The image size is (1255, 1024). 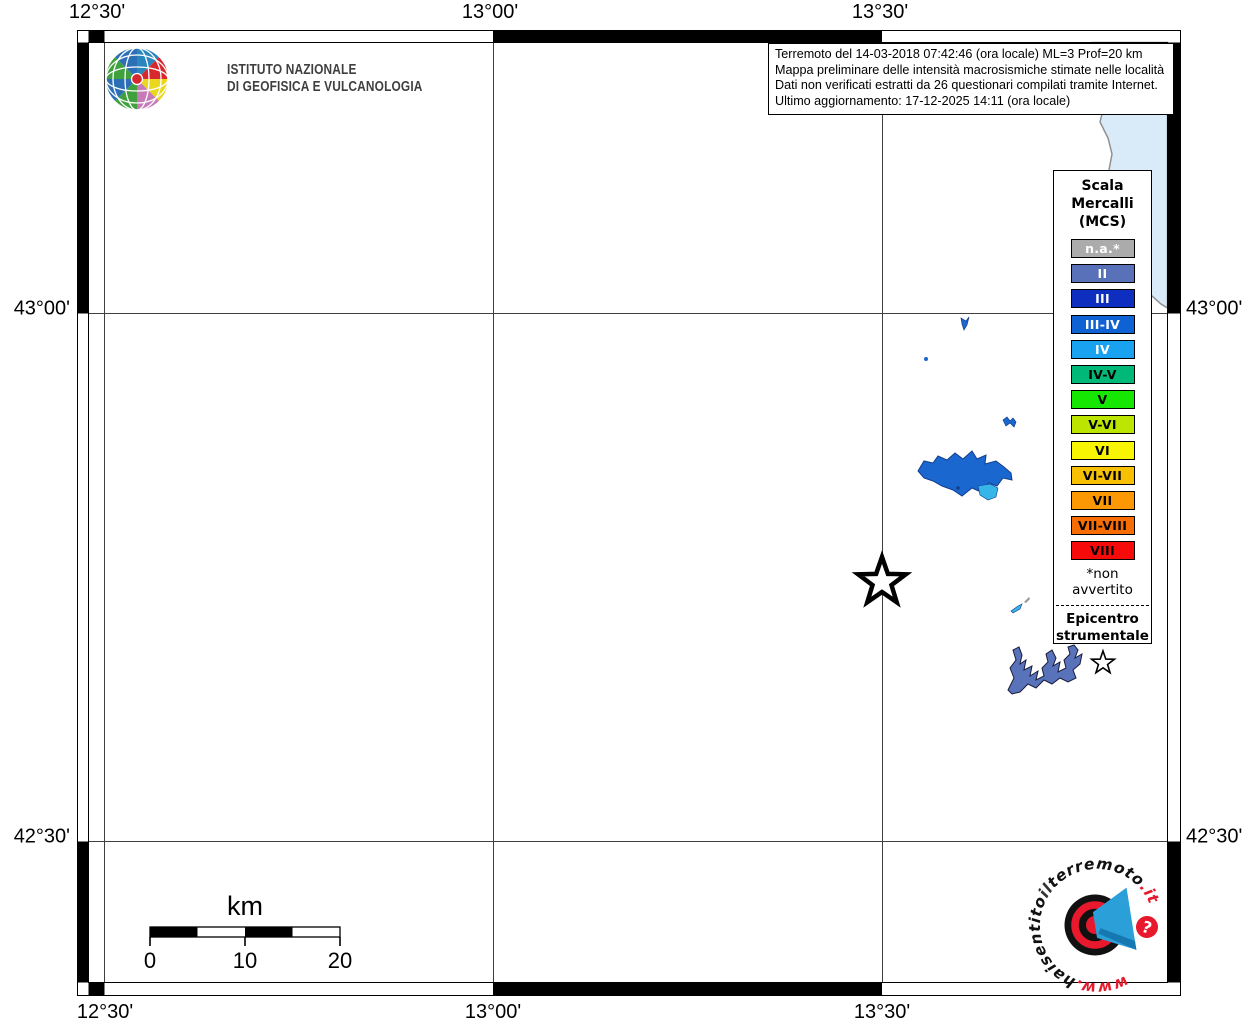 What do you see at coordinates (1102, 582) in the screenshot?
I see `legend-footnote: *non avvertito` at bounding box center [1102, 582].